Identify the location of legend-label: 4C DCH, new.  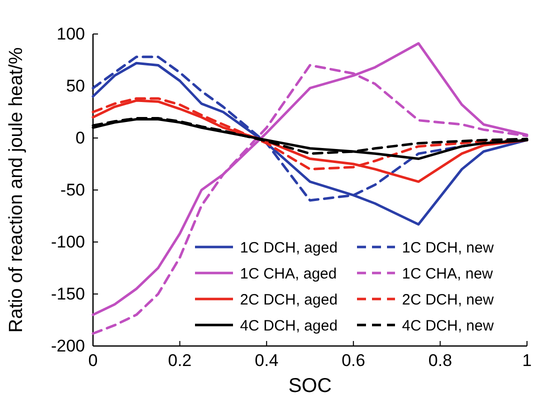
(448, 325).